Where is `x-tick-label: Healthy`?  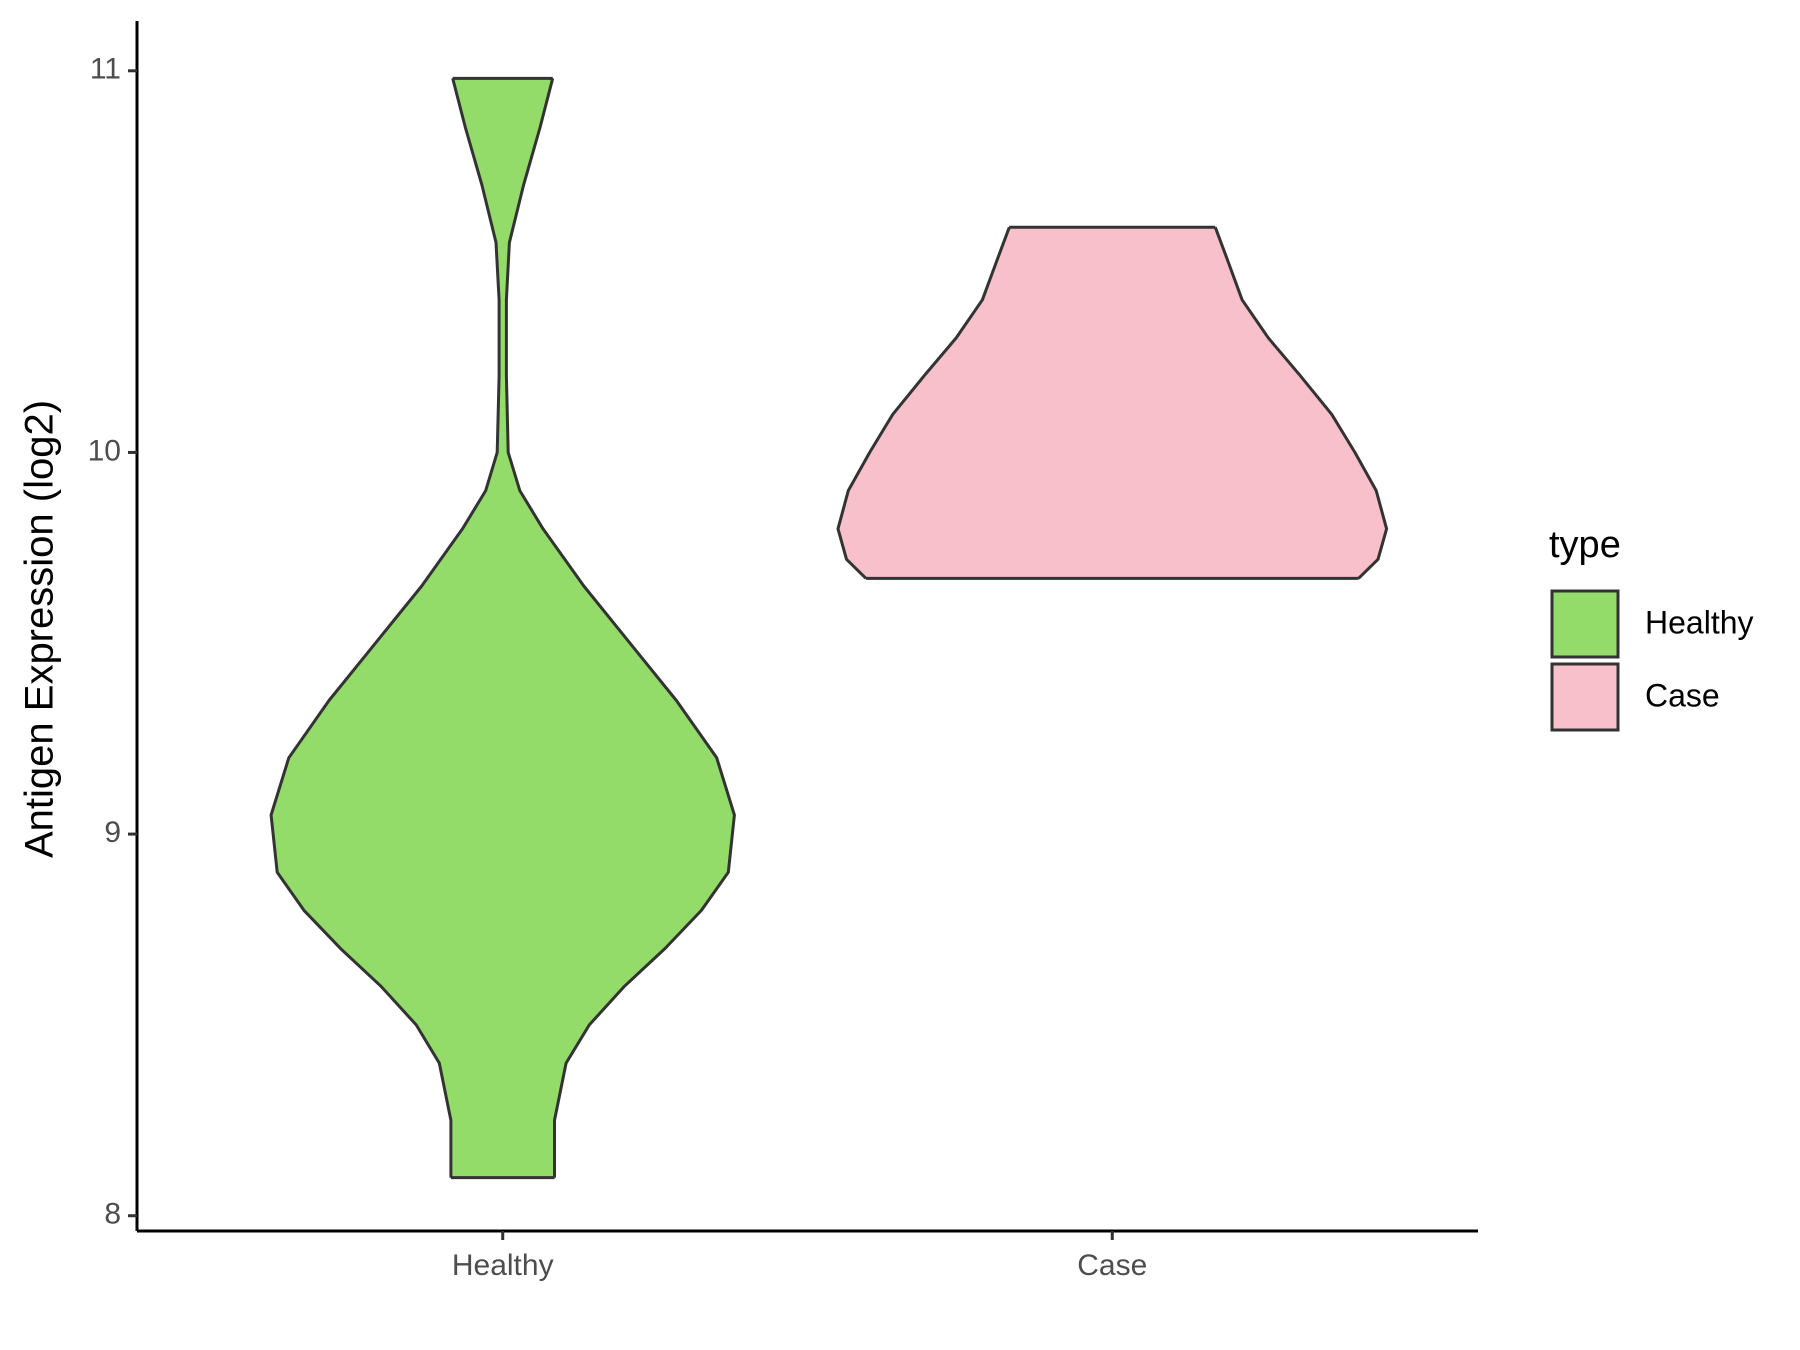 x-tick-label: Healthy is located at coordinates (503, 1265).